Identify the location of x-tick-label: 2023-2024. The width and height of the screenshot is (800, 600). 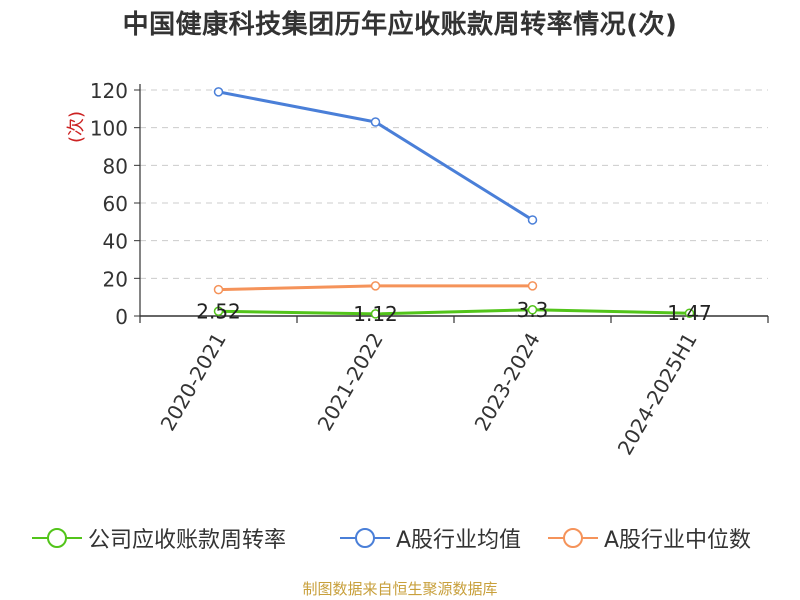
(507, 382).